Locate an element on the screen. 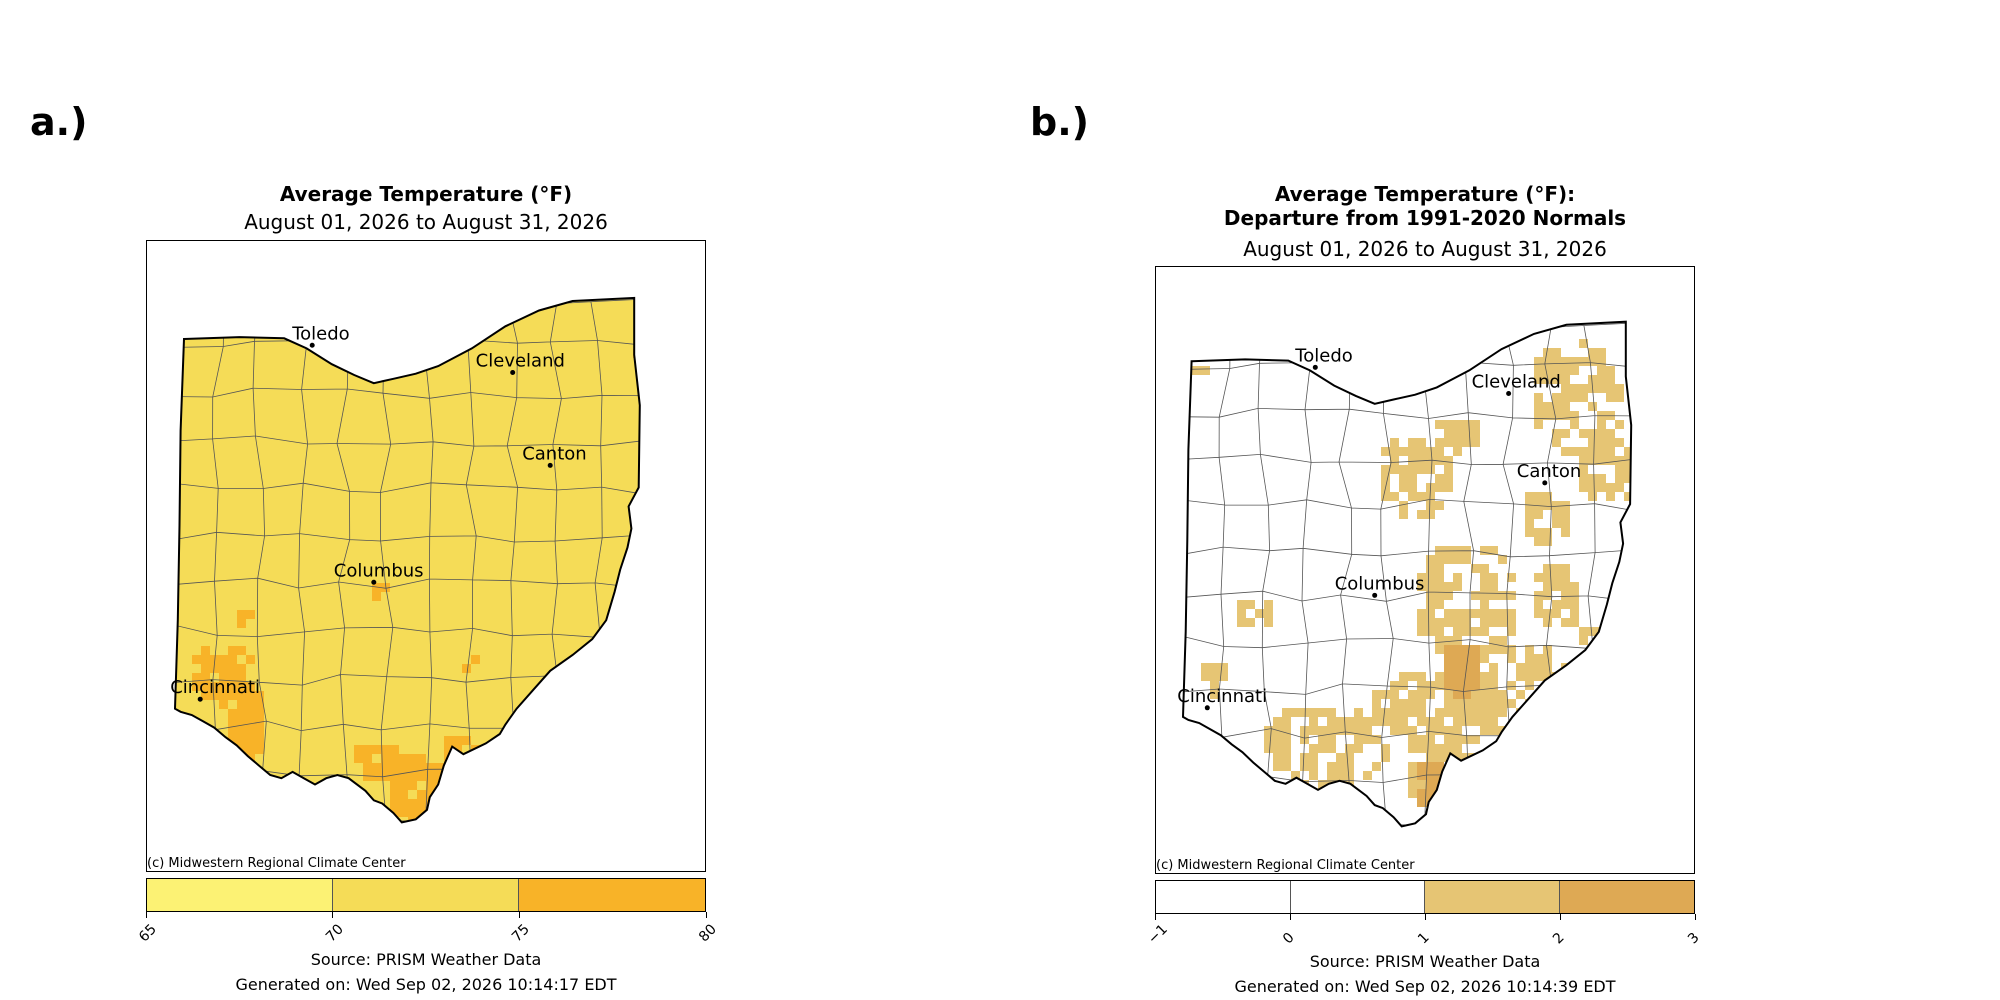 The height and width of the screenshot is (1000, 2000). panel-b-credit: (c) Midwestern Regional Climate Center is located at coordinates (1288, 865).